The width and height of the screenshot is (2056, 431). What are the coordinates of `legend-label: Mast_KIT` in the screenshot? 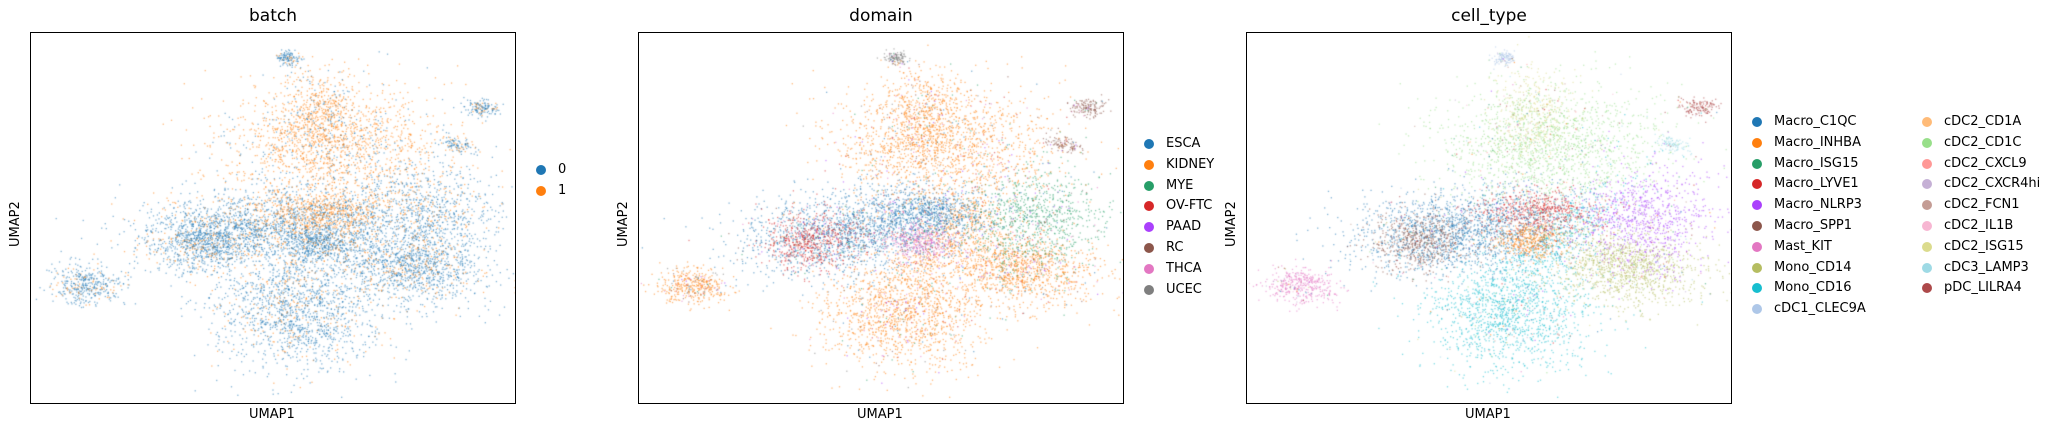 It's located at (1803, 246).